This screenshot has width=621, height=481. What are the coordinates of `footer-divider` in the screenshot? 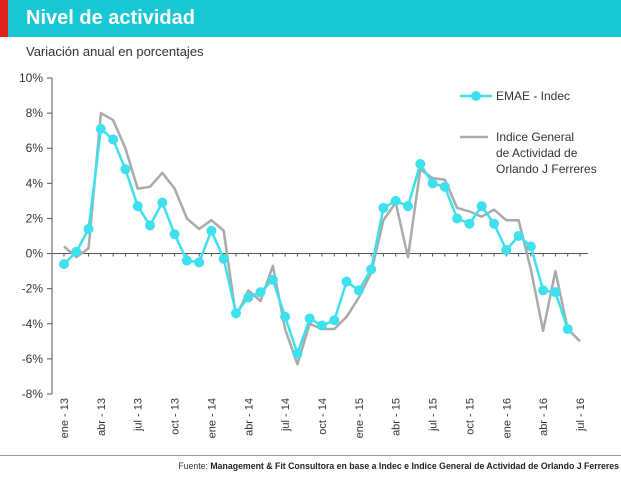 It's located at (310, 455).